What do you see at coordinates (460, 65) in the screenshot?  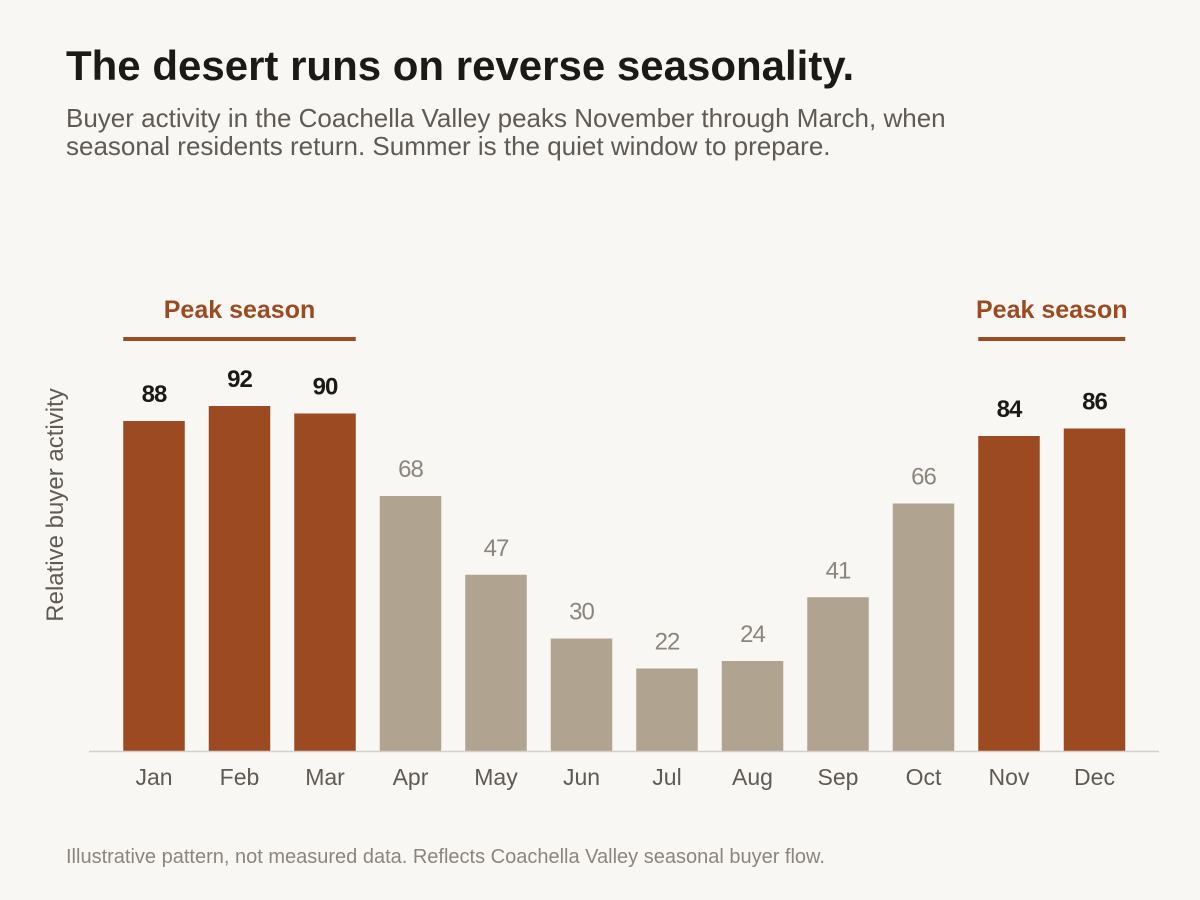 I see `chart-title: The desert runs on reverse seasonality.` at bounding box center [460, 65].